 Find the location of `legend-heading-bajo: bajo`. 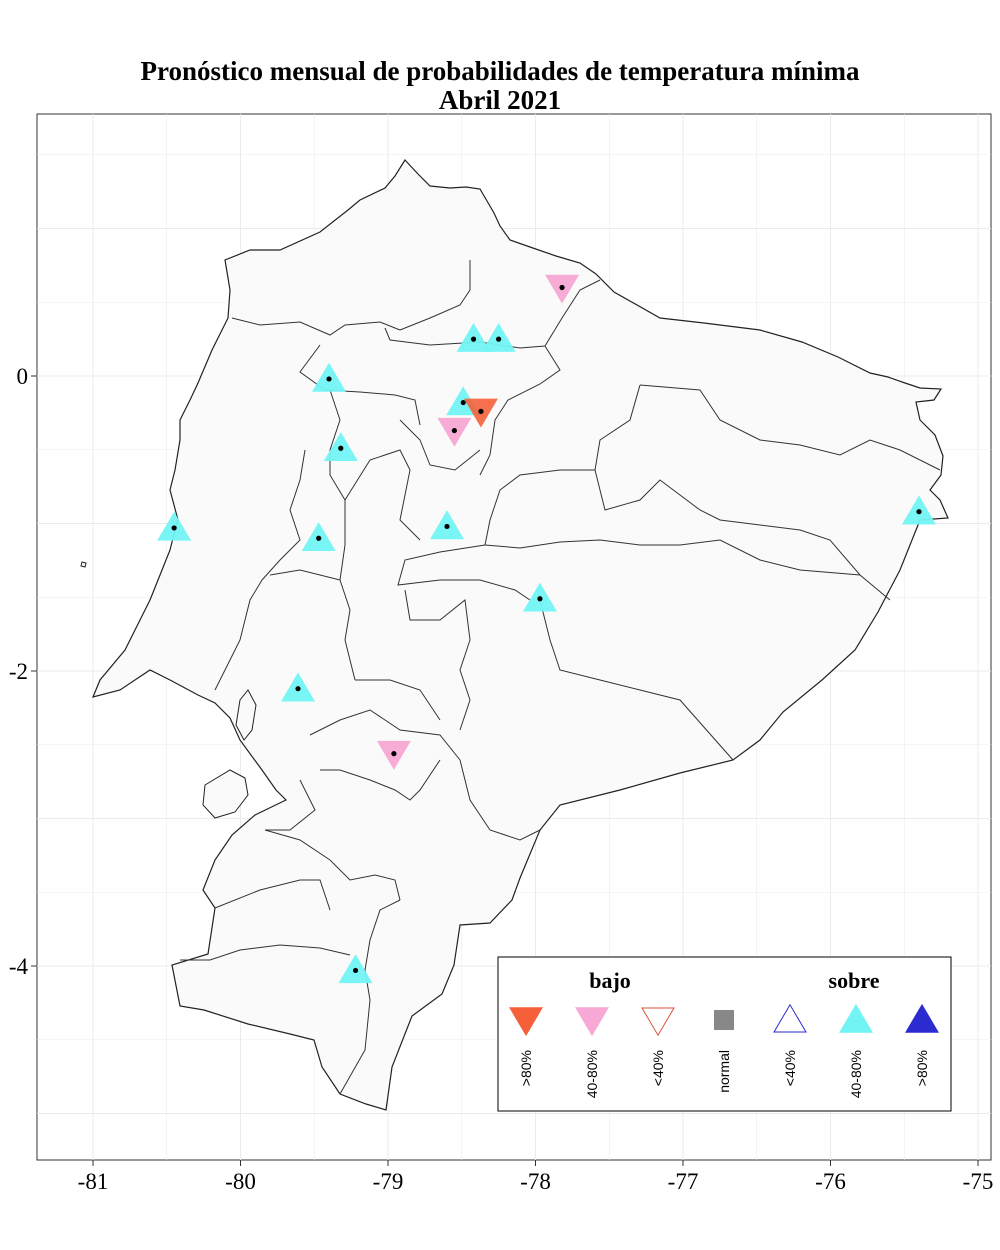

legend-heading-bajo: bajo is located at coordinates (610, 980).